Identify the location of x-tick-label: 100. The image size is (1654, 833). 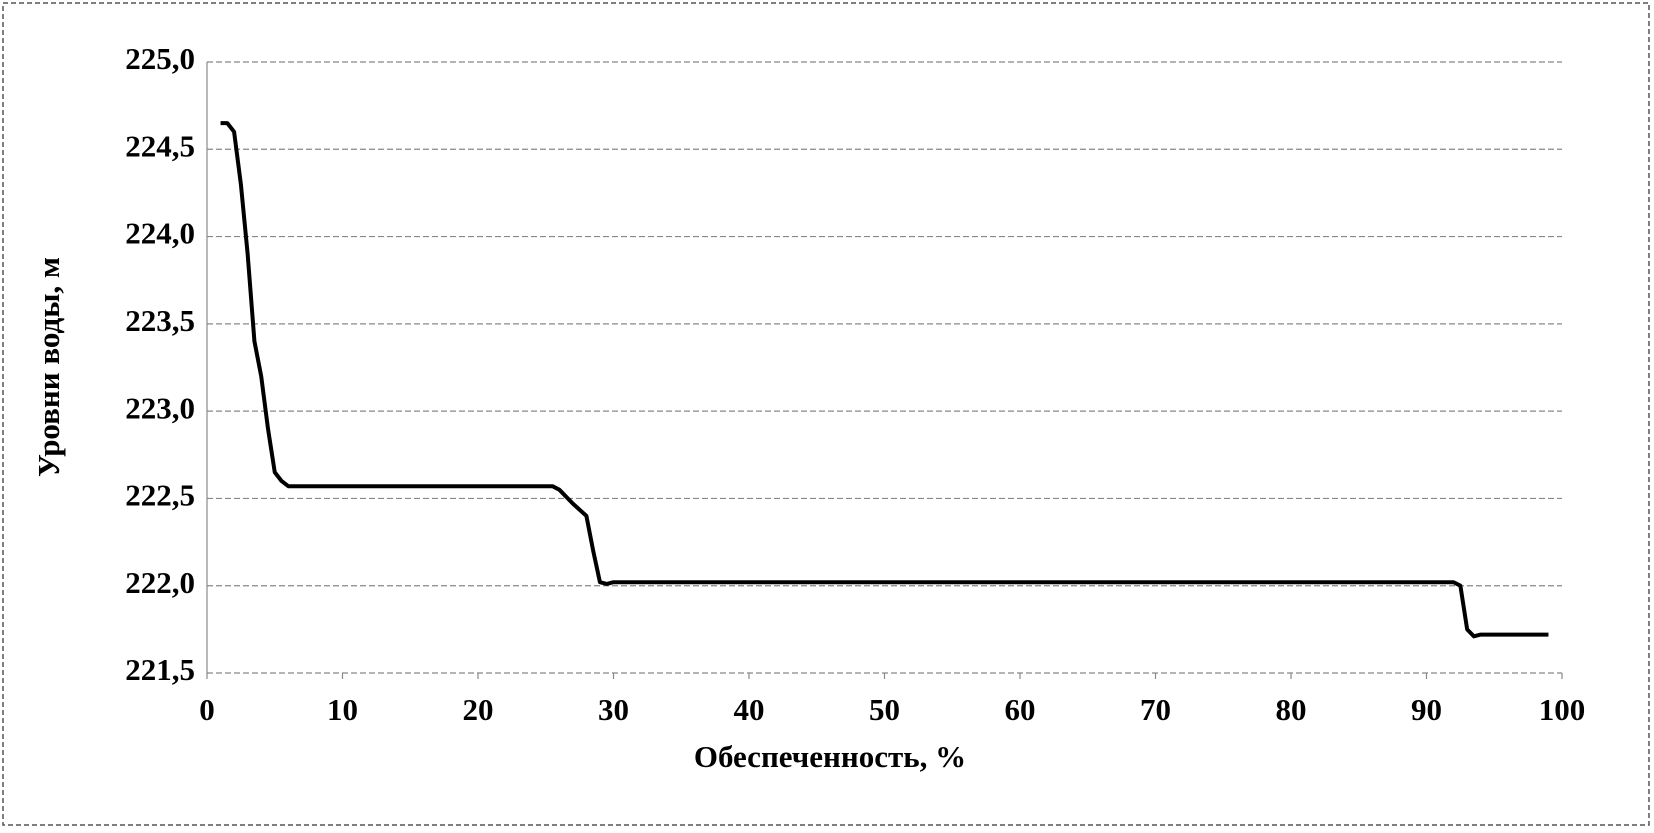
(1562, 709).